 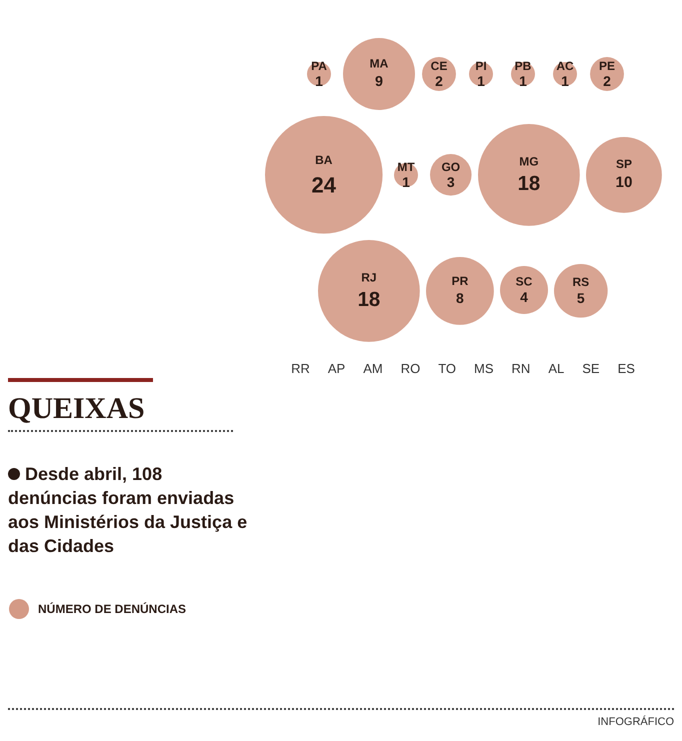 I want to click on category-label: AC, so click(x=565, y=66).